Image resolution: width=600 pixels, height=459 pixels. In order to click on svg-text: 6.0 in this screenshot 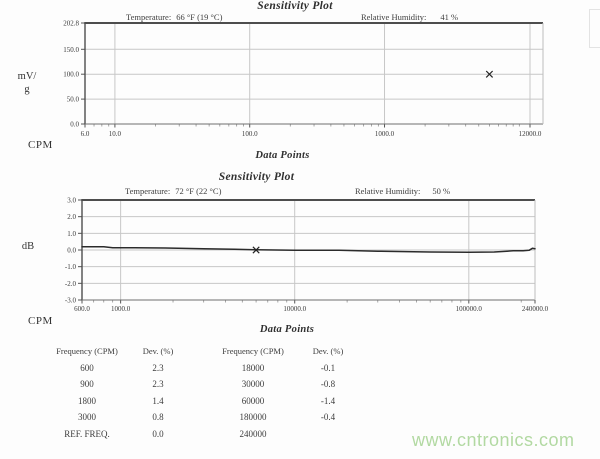, I will do `click(85, 134)`.